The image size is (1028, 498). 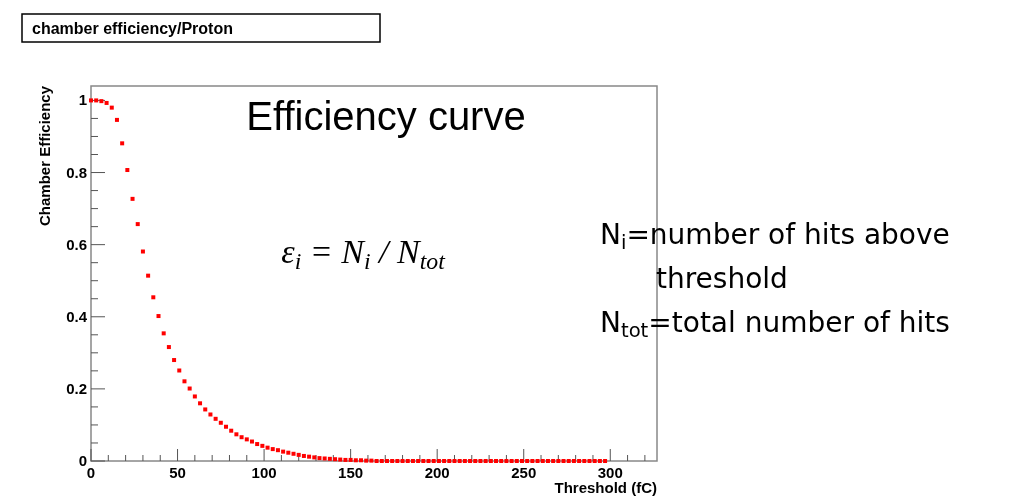 I want to click on annotation: ε$_{i}$ = N$_{i}$ / N$_{tot}$, so click(x=364, y=253).